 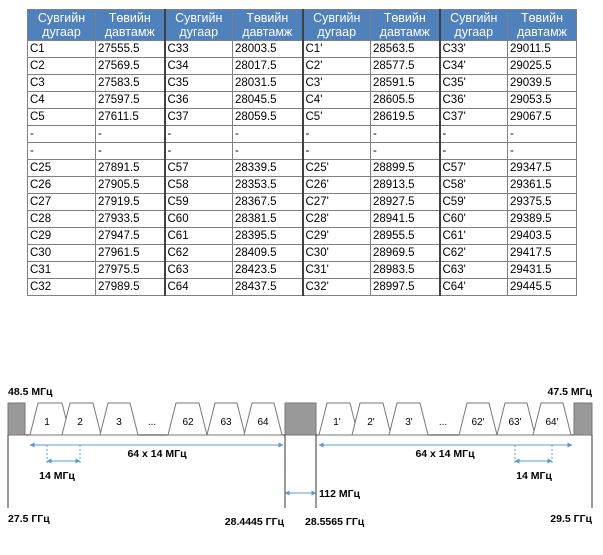 What do you see at coordinates (405, 49) in the screenshot?
I see `center-frequency-cell: 28563.5` at bounding box center [405, 49].